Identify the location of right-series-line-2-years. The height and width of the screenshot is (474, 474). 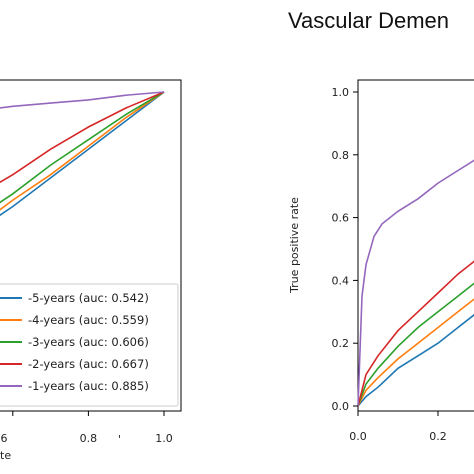
(415, 333).